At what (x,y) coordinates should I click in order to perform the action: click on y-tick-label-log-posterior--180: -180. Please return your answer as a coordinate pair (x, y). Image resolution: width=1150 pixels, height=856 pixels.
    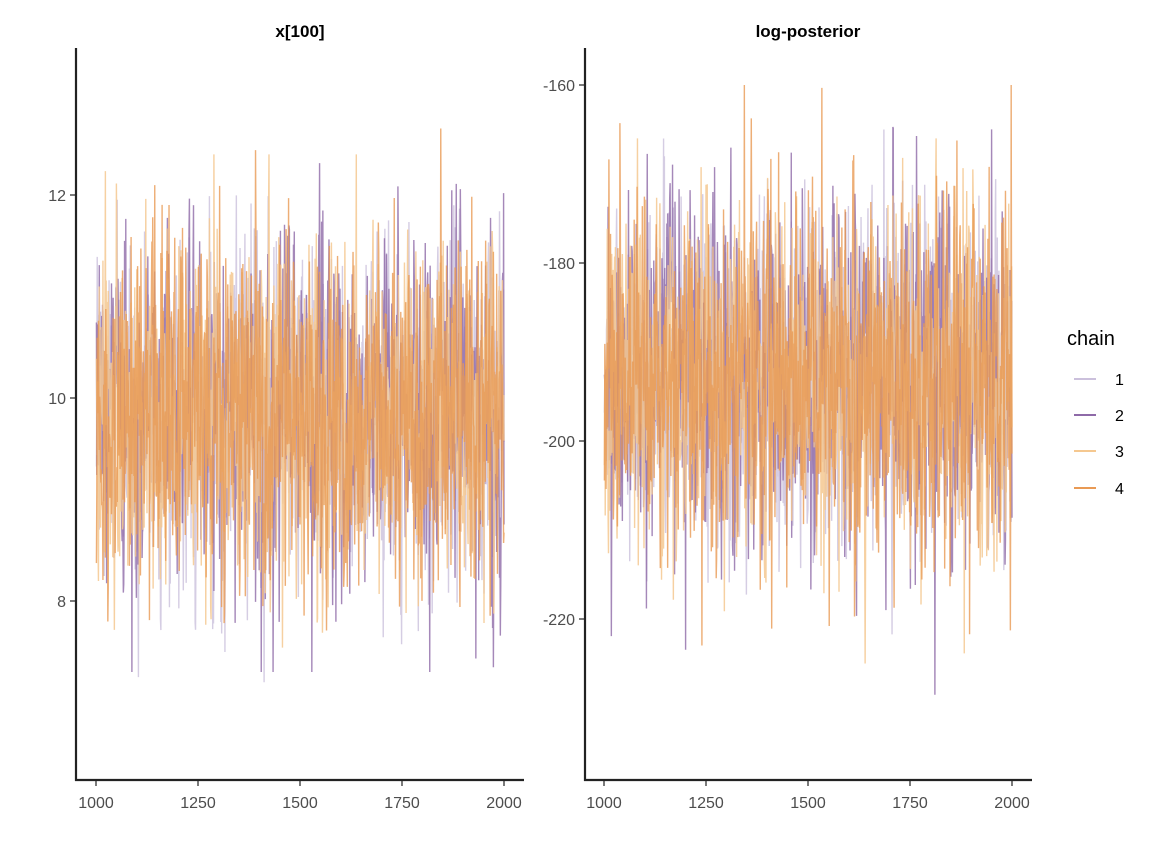
    Looking at the image, I should click on (559, 264).